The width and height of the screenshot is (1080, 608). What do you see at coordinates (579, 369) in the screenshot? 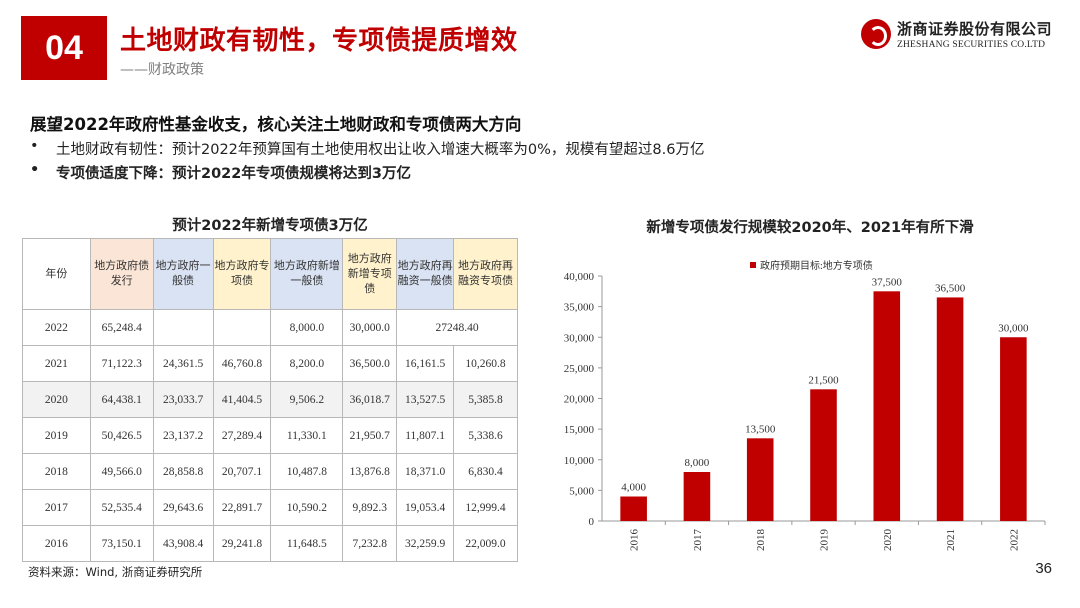
I see `y-tick-label: 25,000` at bounding box center [579, 369].